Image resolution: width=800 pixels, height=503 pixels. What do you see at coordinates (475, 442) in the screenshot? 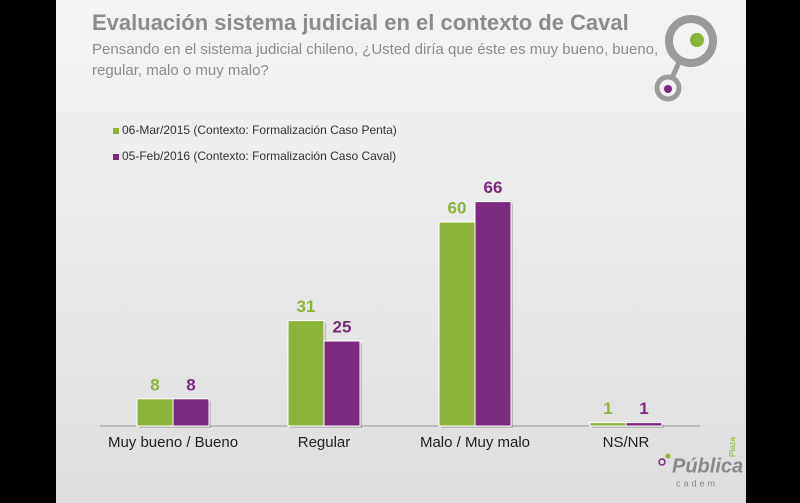
I see `x-tick-label: Malo / Muy malo` at bounding box center [475, 442].